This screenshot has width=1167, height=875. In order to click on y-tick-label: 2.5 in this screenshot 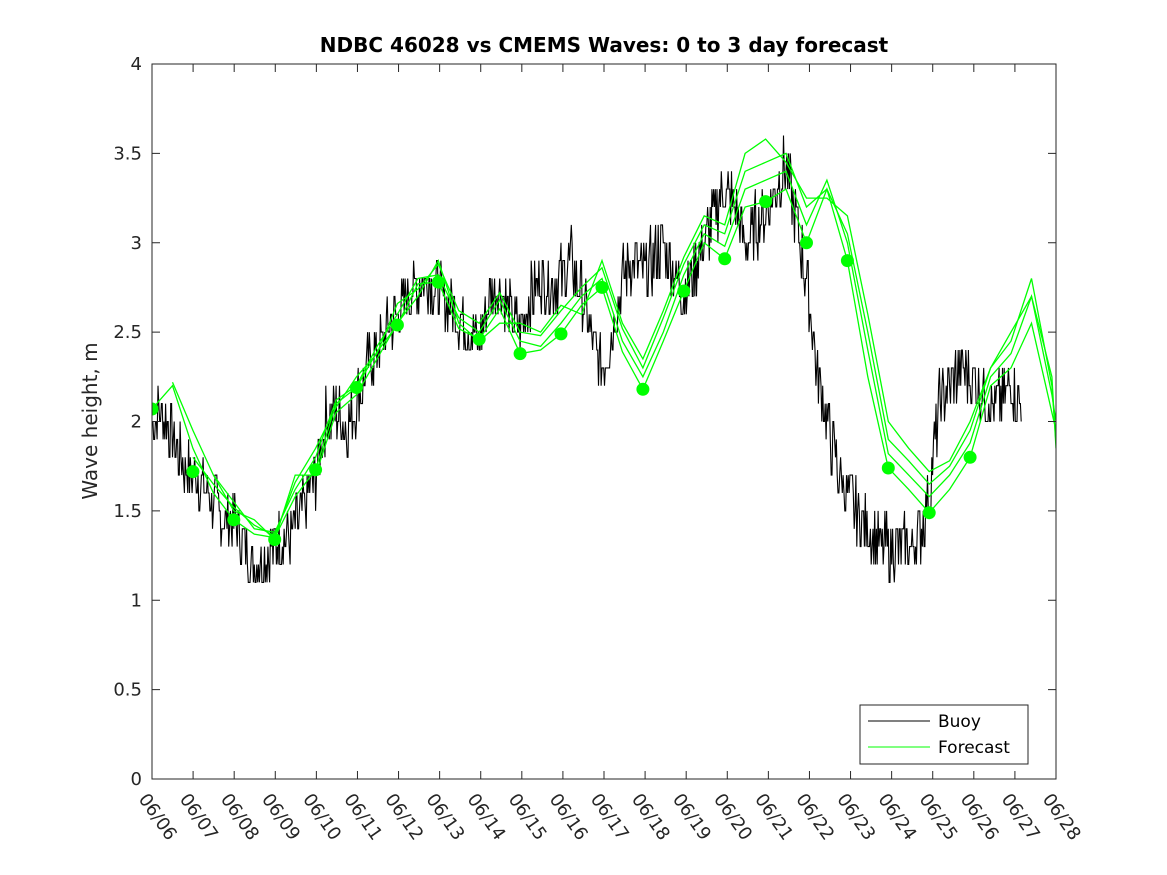, I will do `click(127, 332)`.